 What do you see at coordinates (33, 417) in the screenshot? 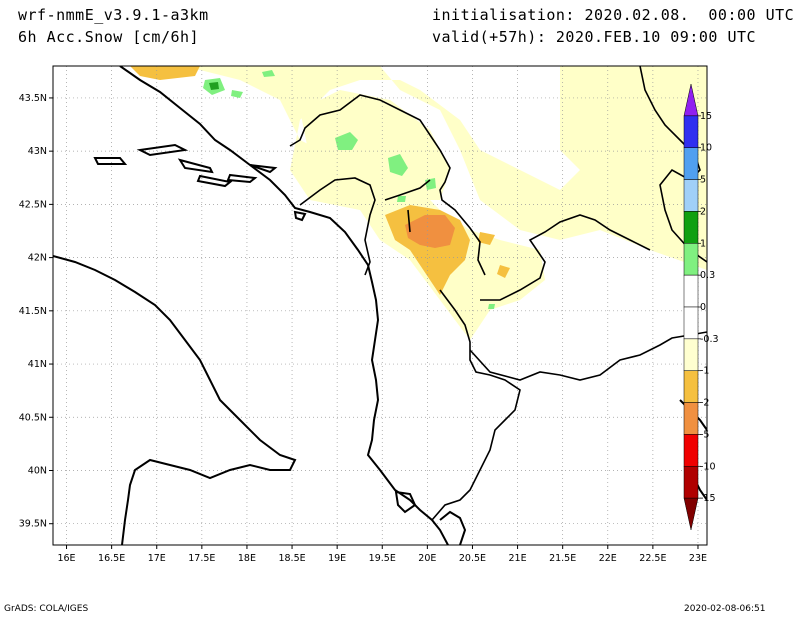
I see `lat-tick-label: 40.5N` at bounding box center [33, 417].